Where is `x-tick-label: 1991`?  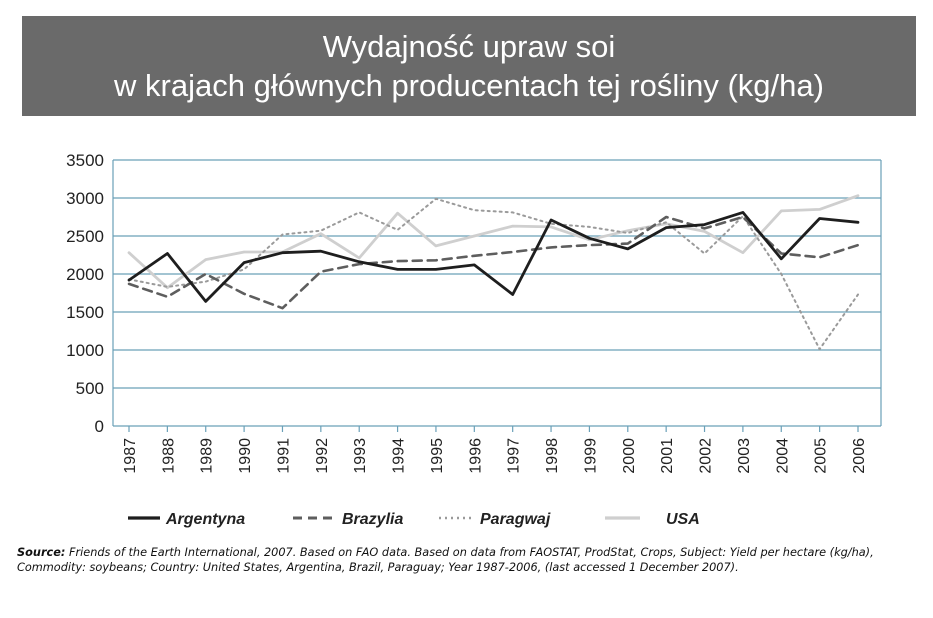 x-tick-label: 1991 is located at coordinates (283, 456).